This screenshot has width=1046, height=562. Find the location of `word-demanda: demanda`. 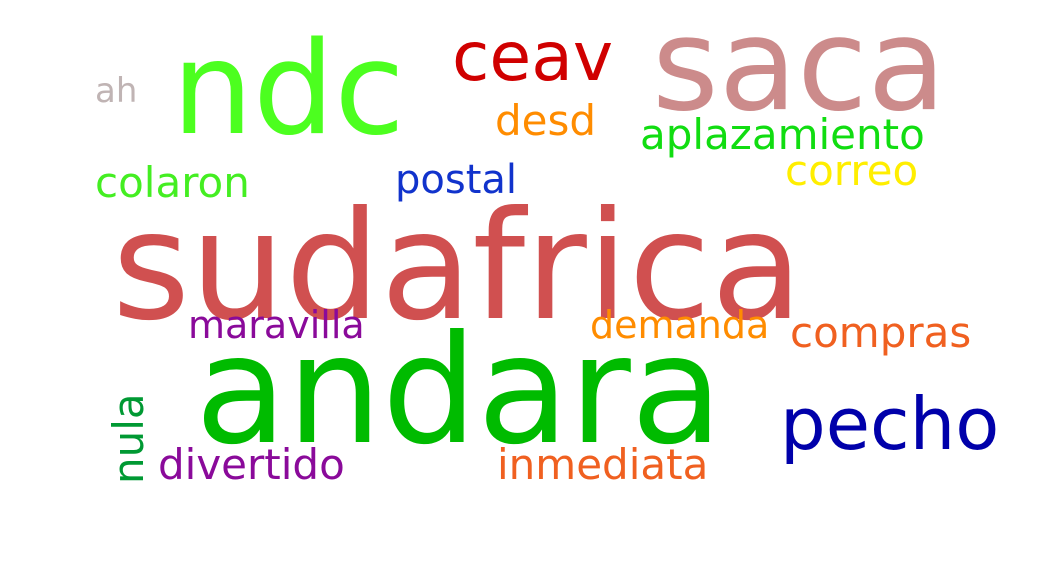

word-demanda: demanda is located at coordinates (680, 325).